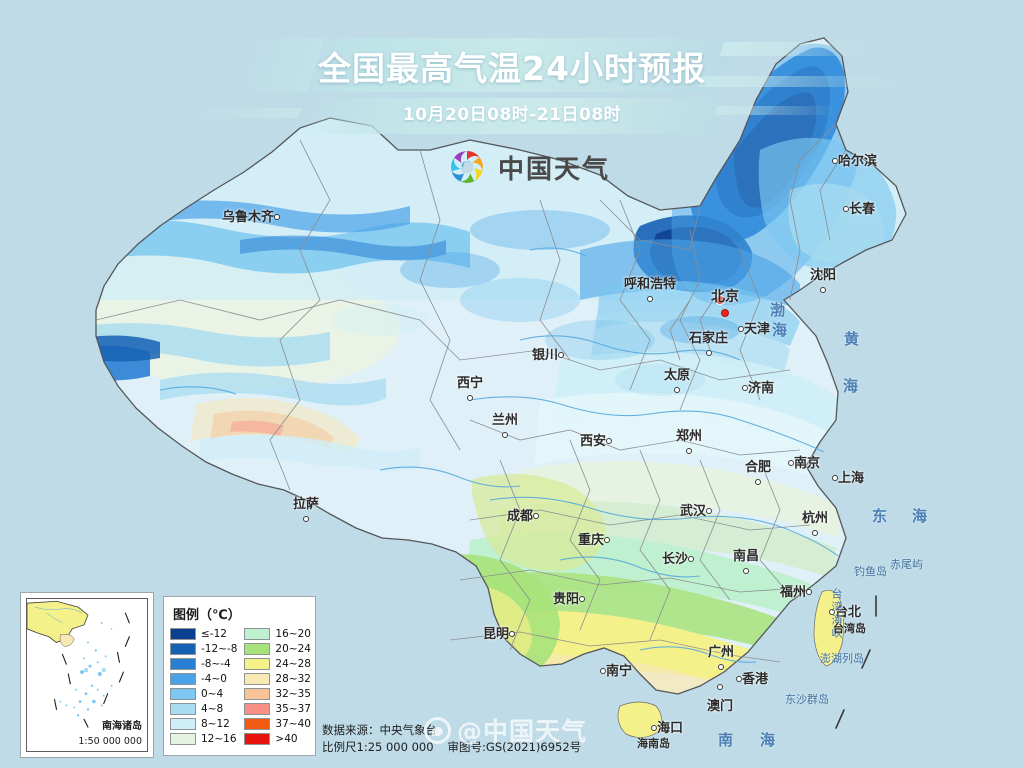 The image size is (1024, 768). I want to click on city-name: 西宁, so click(470, 383).